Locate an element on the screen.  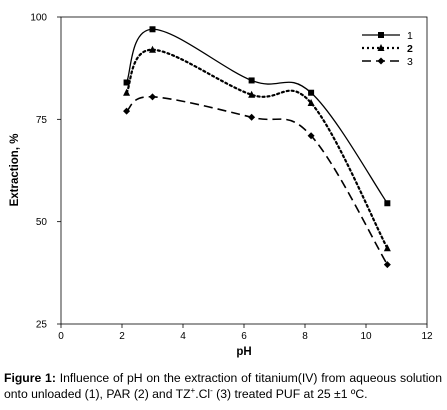
legend-label: 2 is located at coordinates (410, 49).